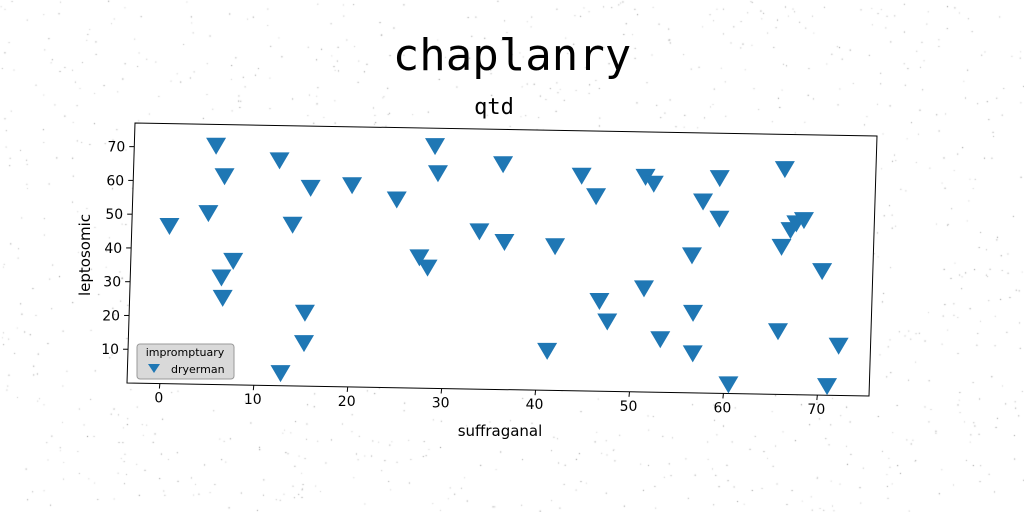 This screenshot has height=512, width=1024. What do you see at coordinates (185, 352) in the screenshot?
I see `legend-title: impromptuary` at bounding box center [185, 352].